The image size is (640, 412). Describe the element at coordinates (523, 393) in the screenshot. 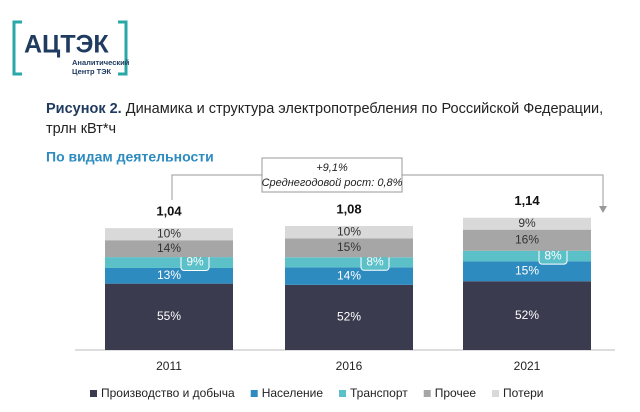

I see `legend-label: Потери` at that location.